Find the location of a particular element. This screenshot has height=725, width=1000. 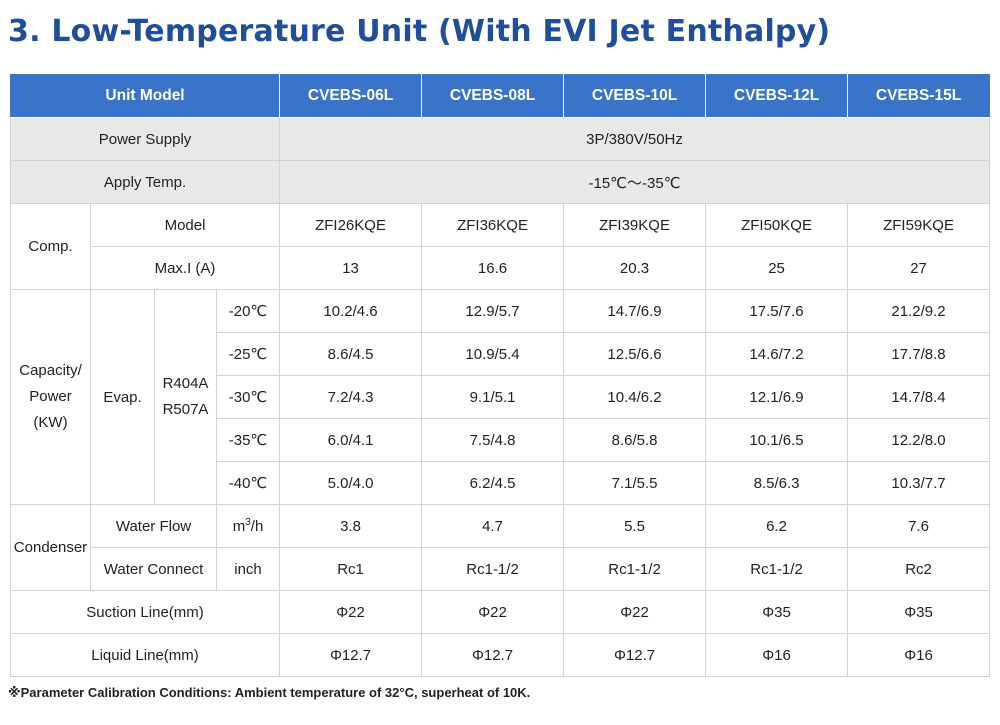

table-cell: 14.7/8.4 is located at coordinates (919, 397).